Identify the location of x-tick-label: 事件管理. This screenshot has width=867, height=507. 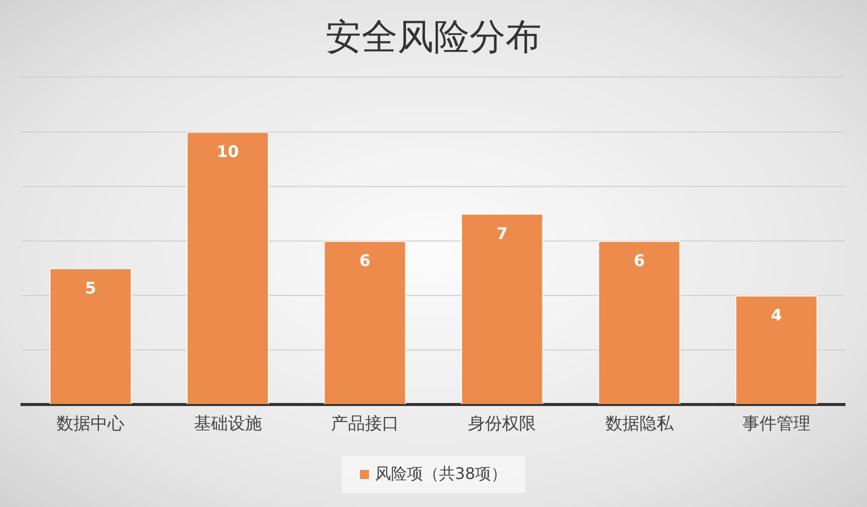
(776, 424).